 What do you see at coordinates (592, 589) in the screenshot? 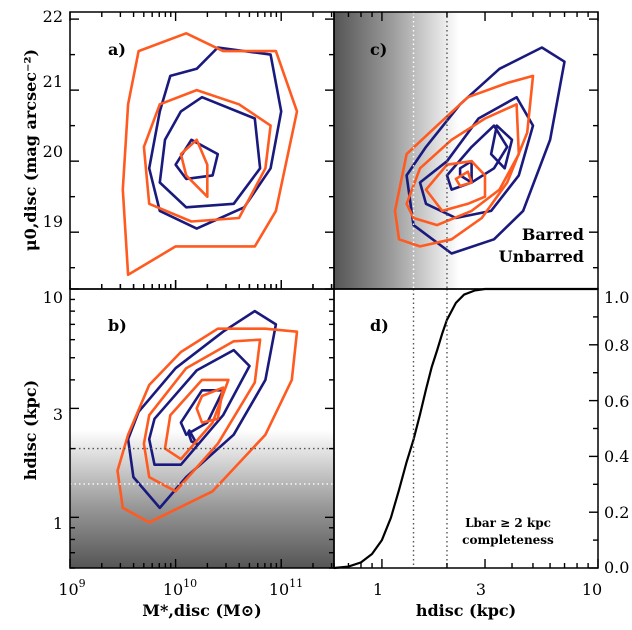
I see `x-tick-label: 10` at bounding box center [592, 589].